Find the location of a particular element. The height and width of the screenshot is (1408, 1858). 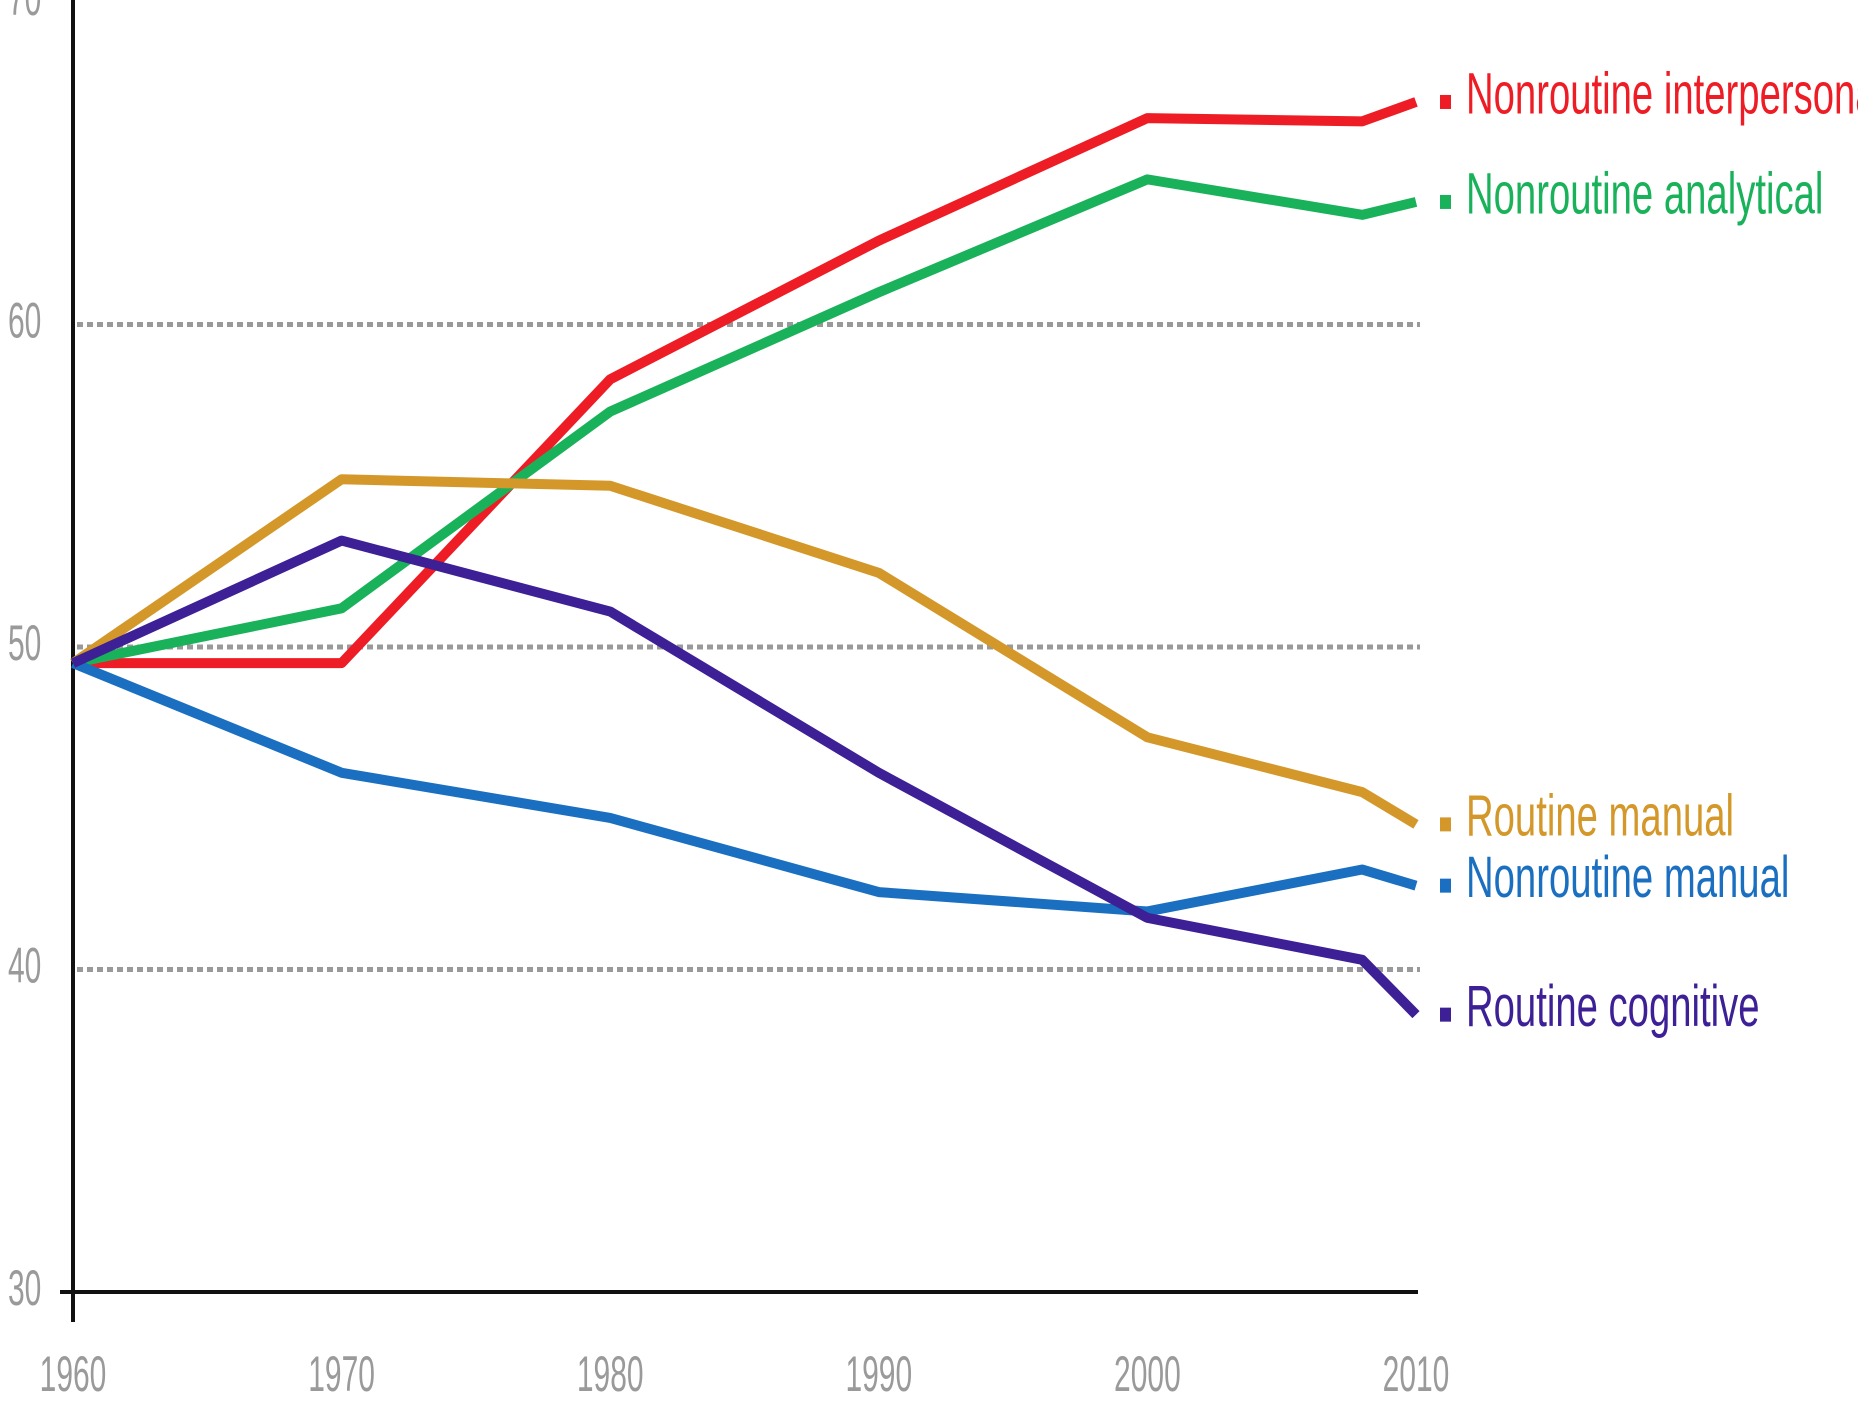

legend-entry: Nonroutine manual is located at coordinates (1627, 878).